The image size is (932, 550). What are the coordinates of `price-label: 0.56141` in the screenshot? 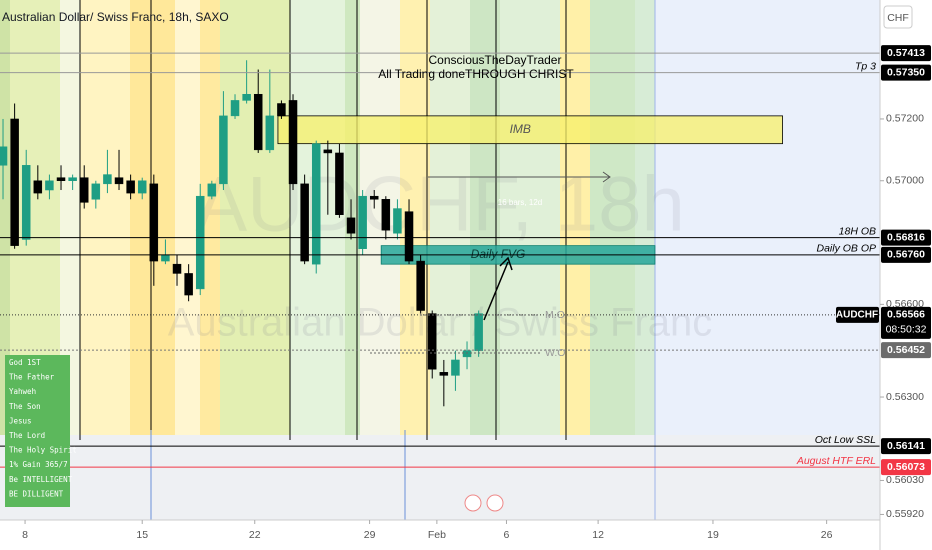 It's located at (906, 446).